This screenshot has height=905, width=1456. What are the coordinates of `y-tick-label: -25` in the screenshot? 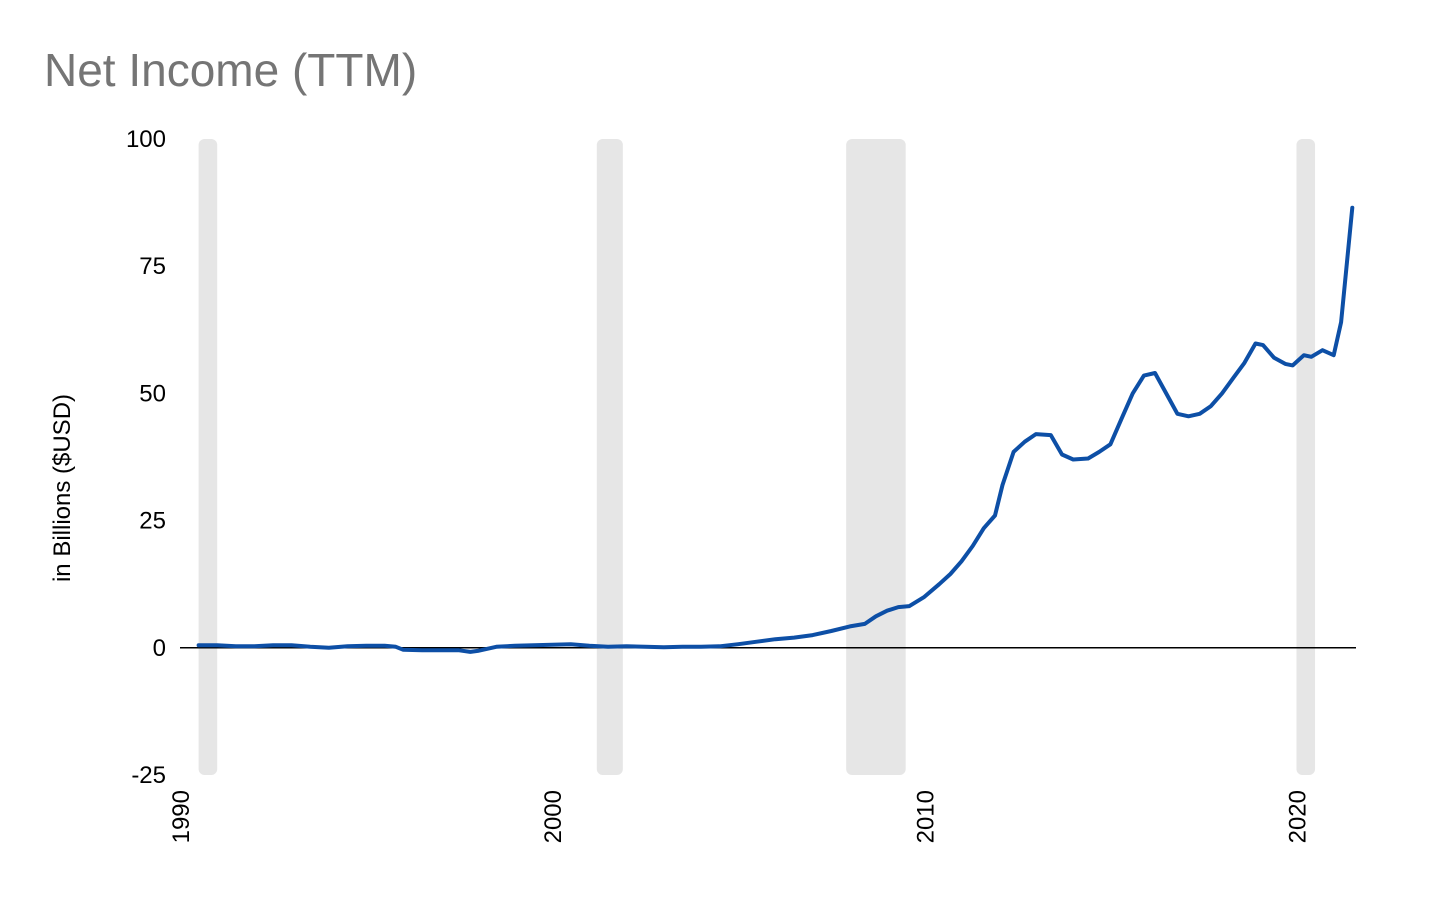 It's located at (148, 775).